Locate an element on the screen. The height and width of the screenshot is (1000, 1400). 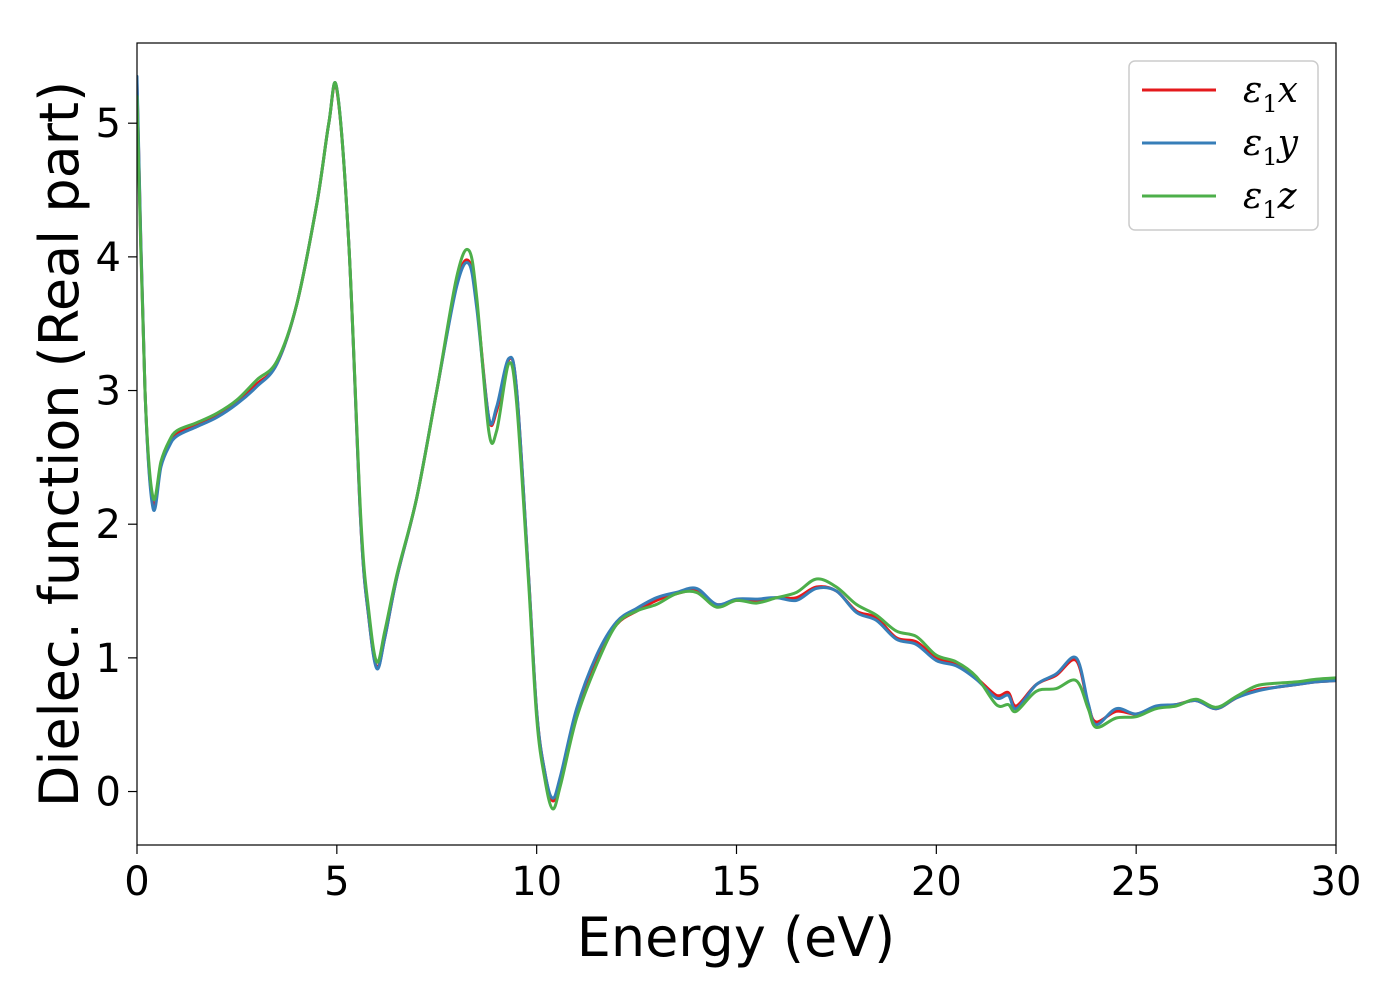
x-tick-label: 20 is located at coordinates (936, 882).